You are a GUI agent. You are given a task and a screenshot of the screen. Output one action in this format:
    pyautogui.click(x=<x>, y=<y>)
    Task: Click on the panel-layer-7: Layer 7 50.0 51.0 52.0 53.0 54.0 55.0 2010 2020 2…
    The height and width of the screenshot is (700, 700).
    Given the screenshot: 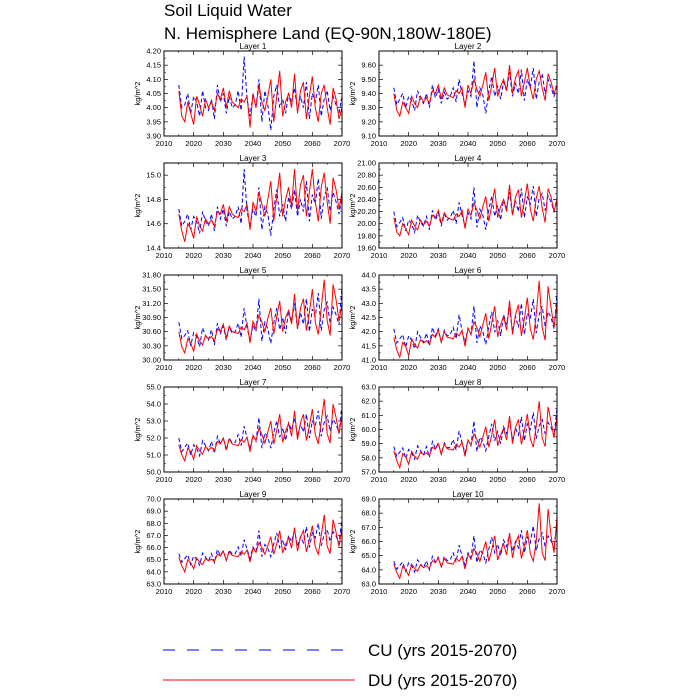 What is the action you would take?
    pyautogui.click(x=241, y=431)
    